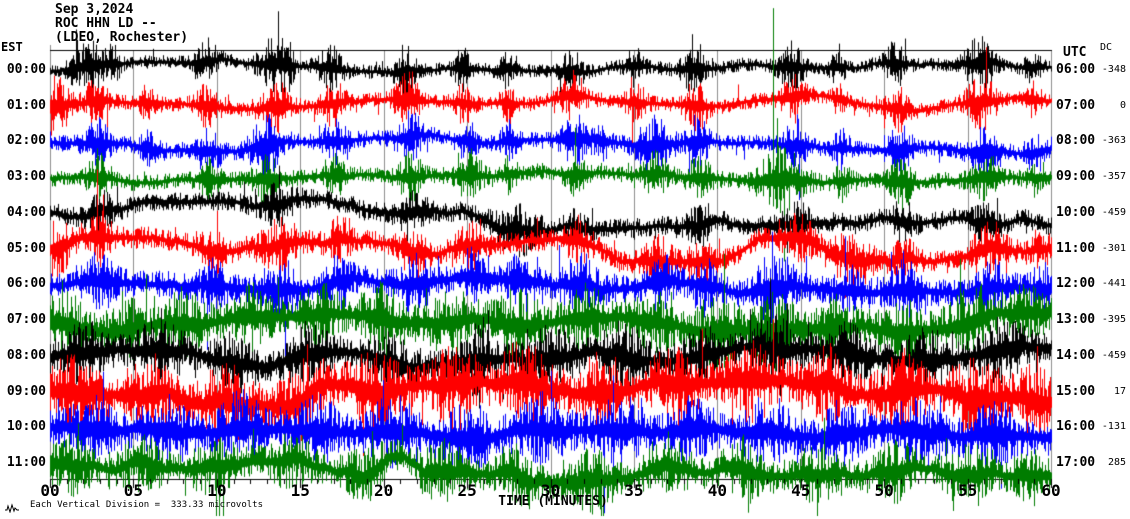 The image size is (1130, 519). I want to click on utc-time-label: 13:00, so click(1076, 320).